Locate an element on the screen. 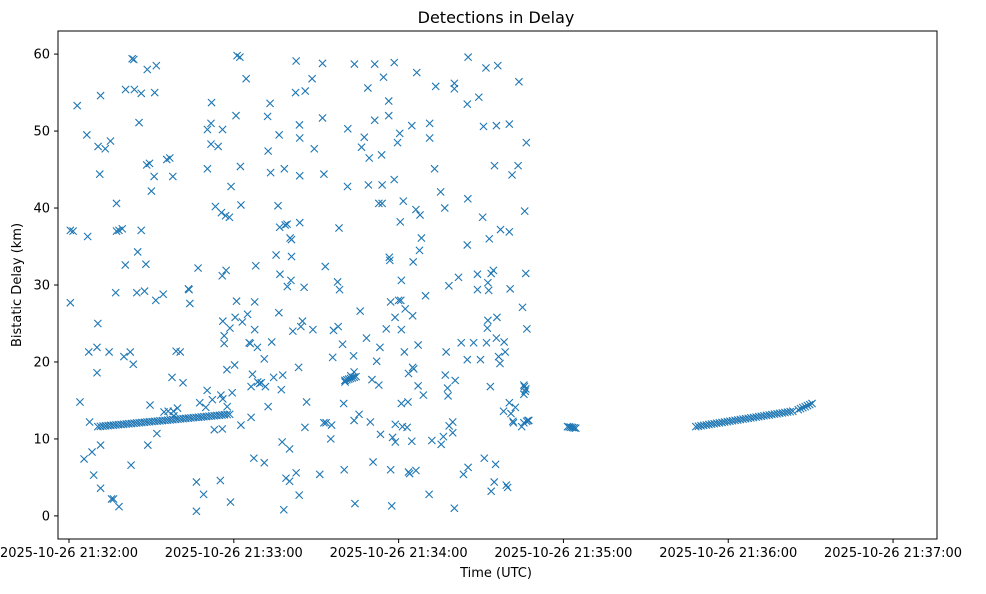 This screenshot has width=986, height=594. y-tick-label: 10 is located at coordinates (41, 439).